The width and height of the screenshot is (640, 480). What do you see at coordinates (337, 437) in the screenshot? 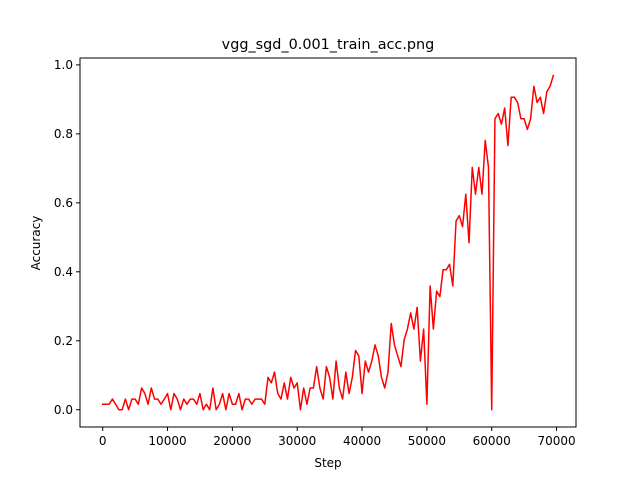
I see `x-axis-ticks: 0 10000 20000 30000 40000 50000 60000 70000` at bounding box center [337, 437].